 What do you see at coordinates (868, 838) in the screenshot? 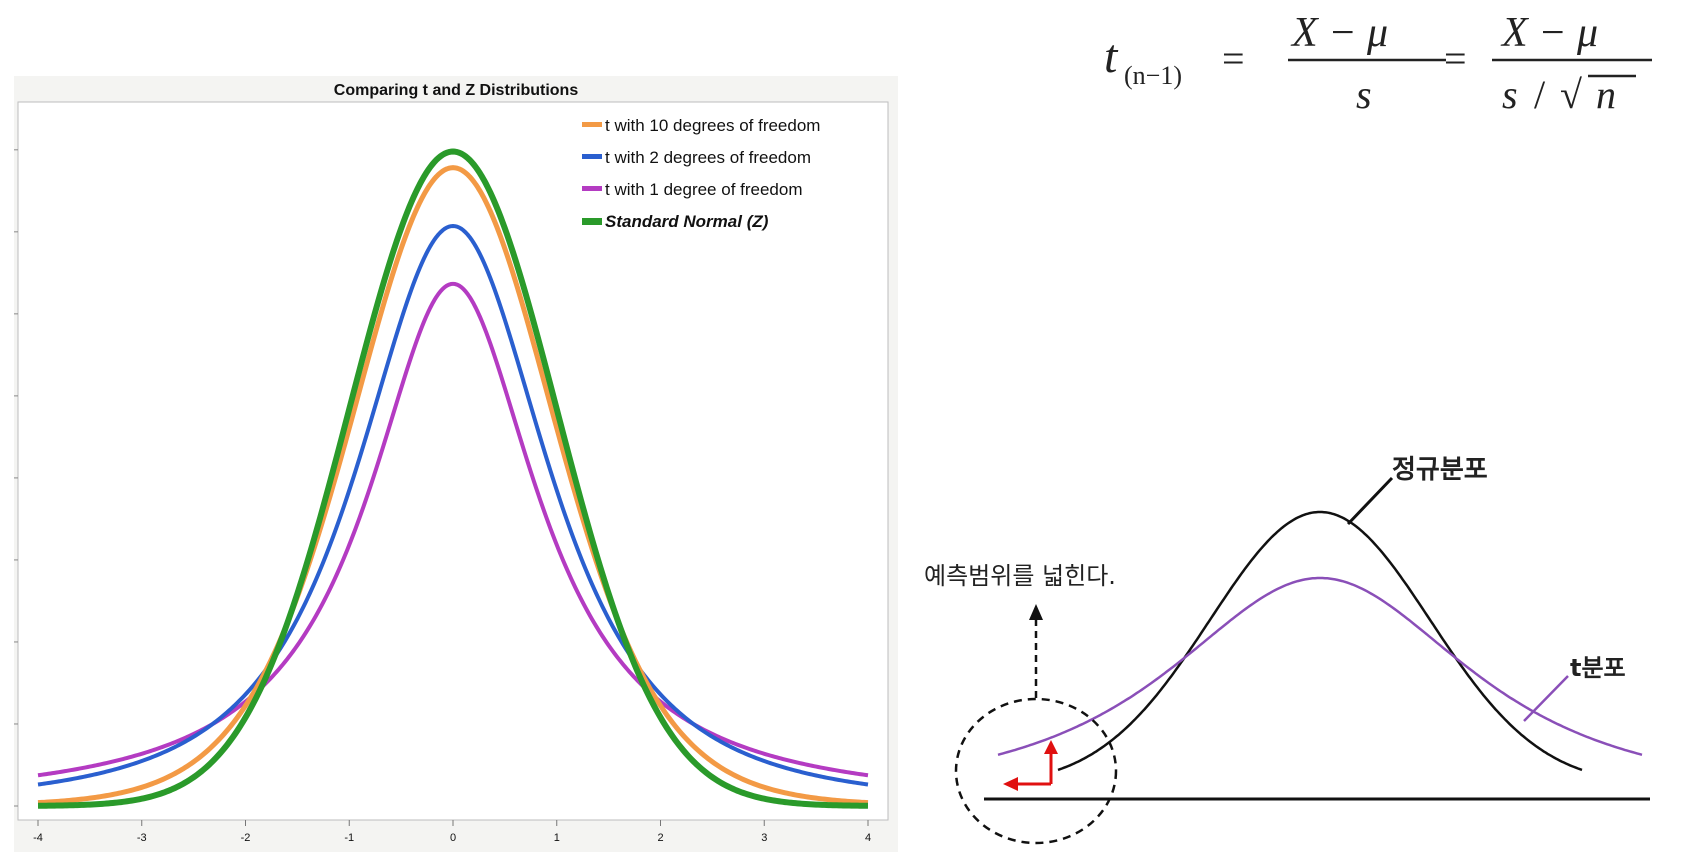
I see `x-tick-label: 4` at bounding box center [868, 838].